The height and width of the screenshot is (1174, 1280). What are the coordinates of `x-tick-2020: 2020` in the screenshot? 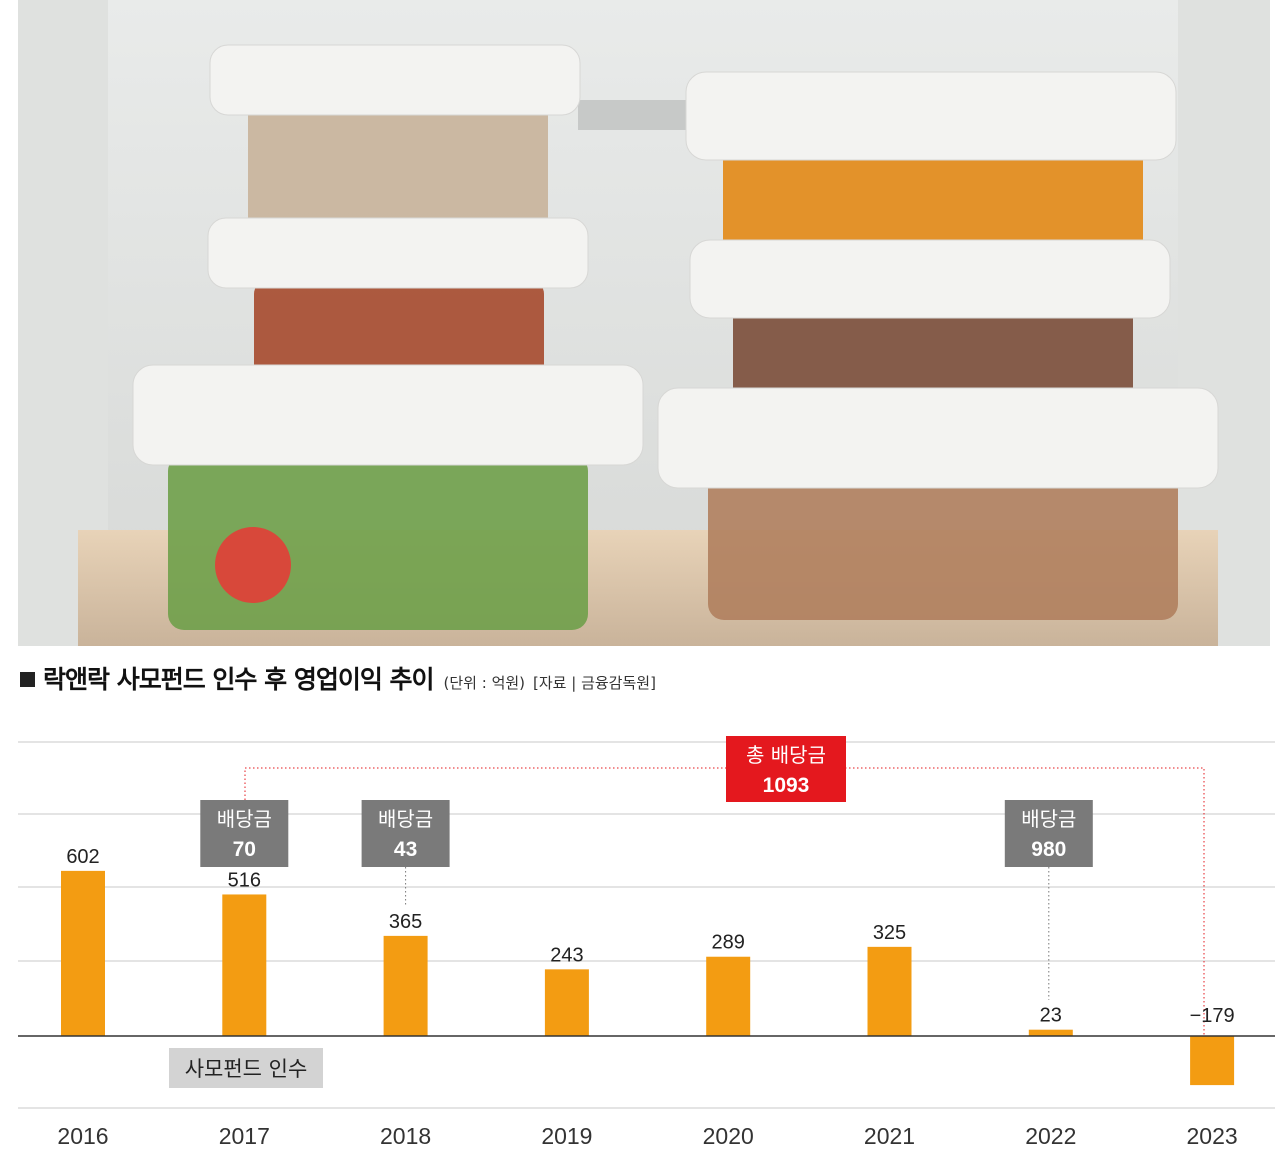 It's located at (728, 1136).